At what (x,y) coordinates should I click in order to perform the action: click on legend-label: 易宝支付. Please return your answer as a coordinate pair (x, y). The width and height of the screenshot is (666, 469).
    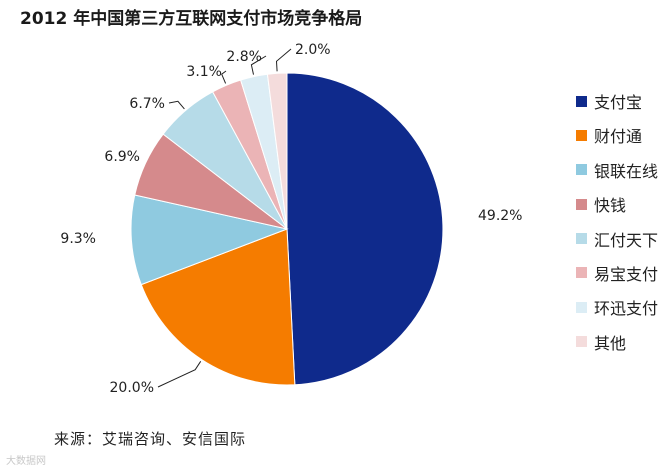
    Looking at the image, I should click on (626, 274).